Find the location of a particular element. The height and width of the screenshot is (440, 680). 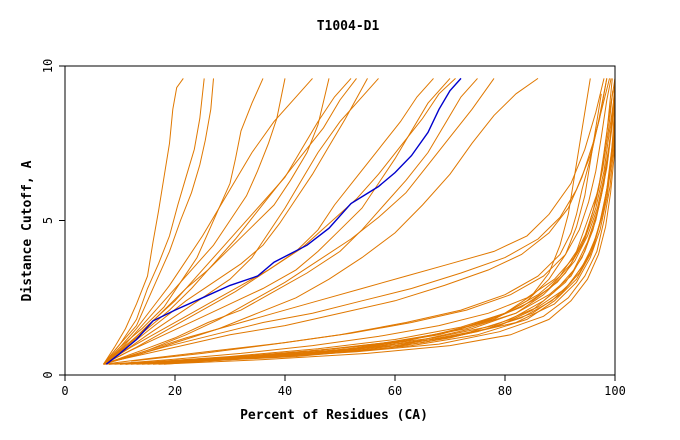

series-line-s03 is located at coordinates (158, 221).